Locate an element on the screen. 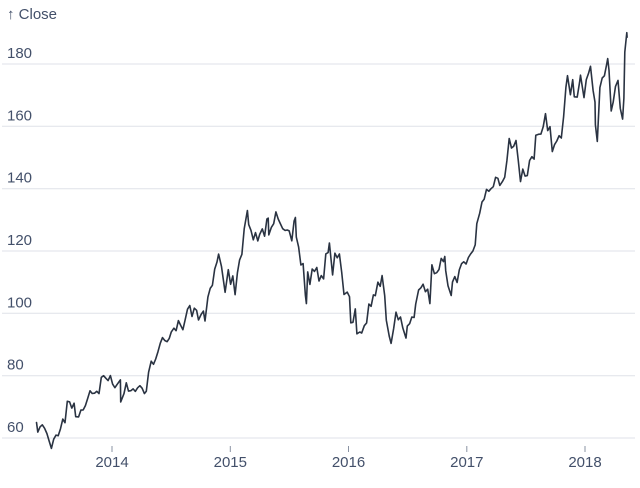 This screenshot has height=488, width=640. y-tick-label: 180 is located at coordinates (19, 53).